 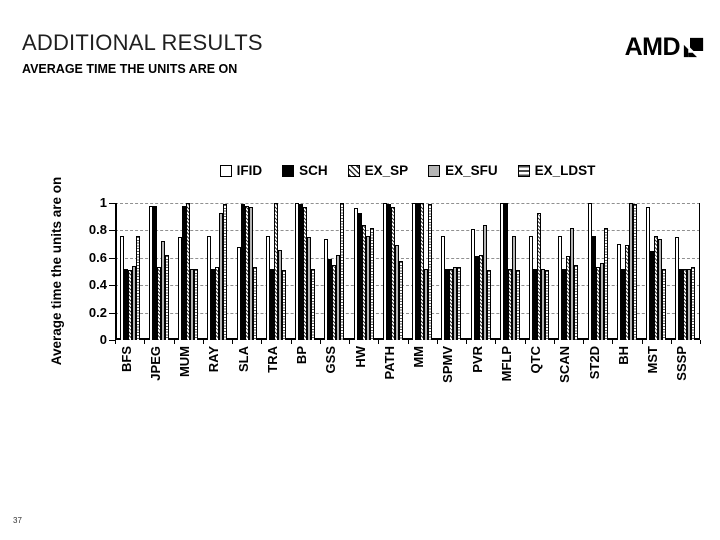 I want to click on bar-ex_ldst-spmv, so click(x=459, y=303).